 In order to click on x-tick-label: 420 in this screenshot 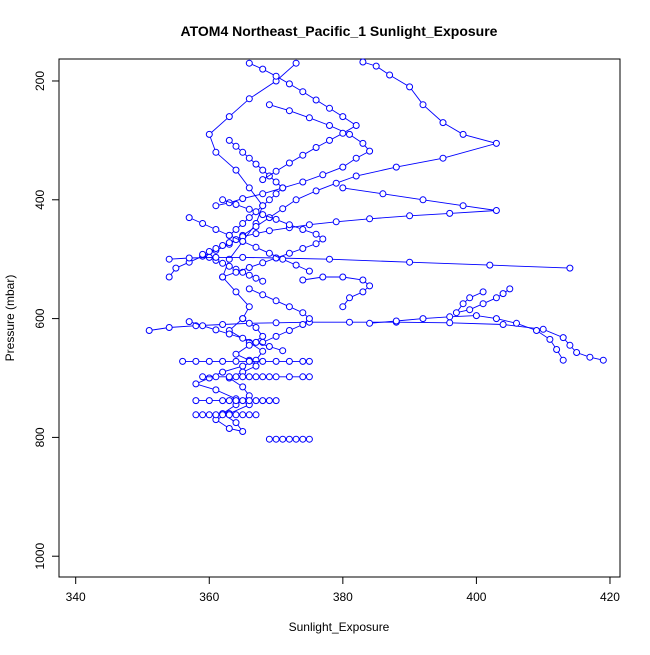, I will do `click(610, 597)`.